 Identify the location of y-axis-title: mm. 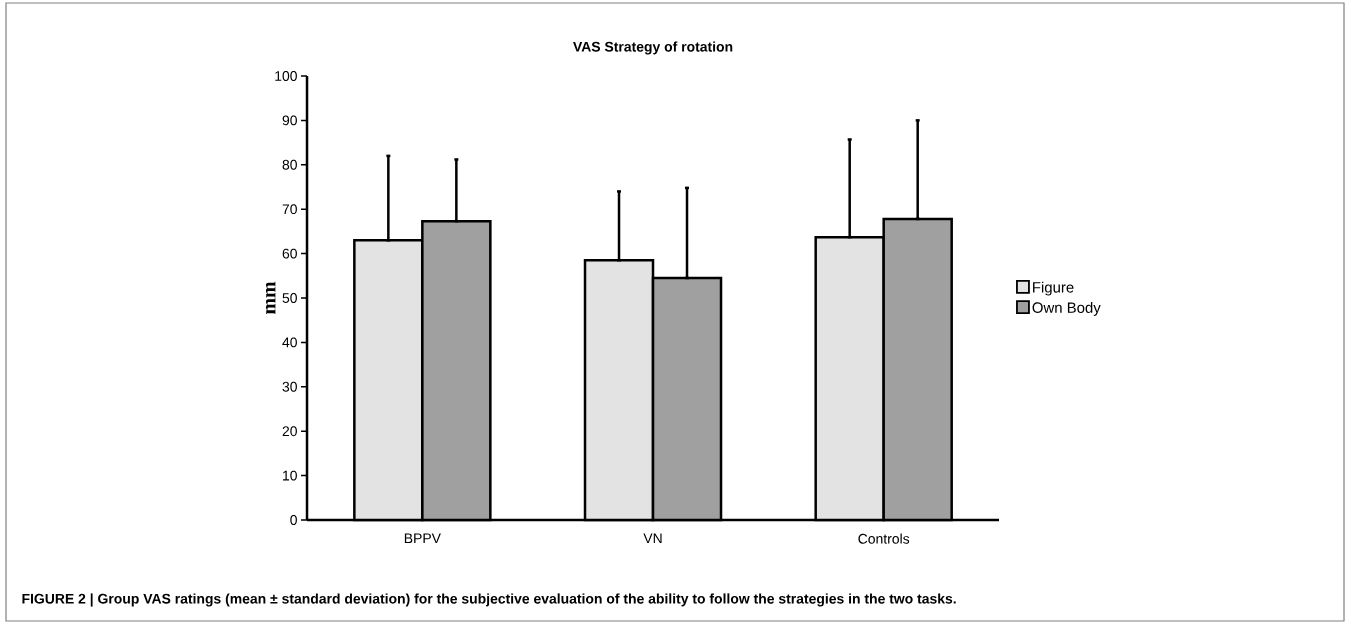
(271, 298).